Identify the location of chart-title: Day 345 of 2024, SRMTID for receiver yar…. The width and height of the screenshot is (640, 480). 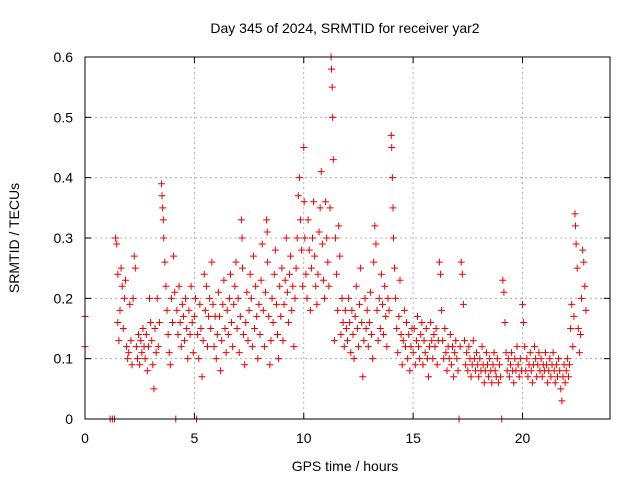
(344, 28).